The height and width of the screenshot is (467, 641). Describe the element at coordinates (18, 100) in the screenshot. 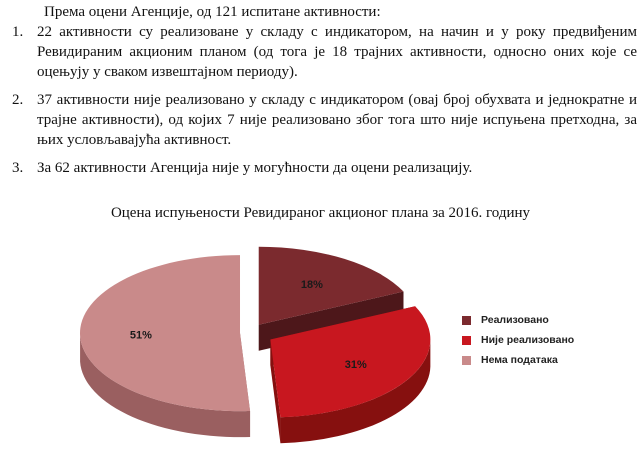

I see `list-number: 2.` at that location.